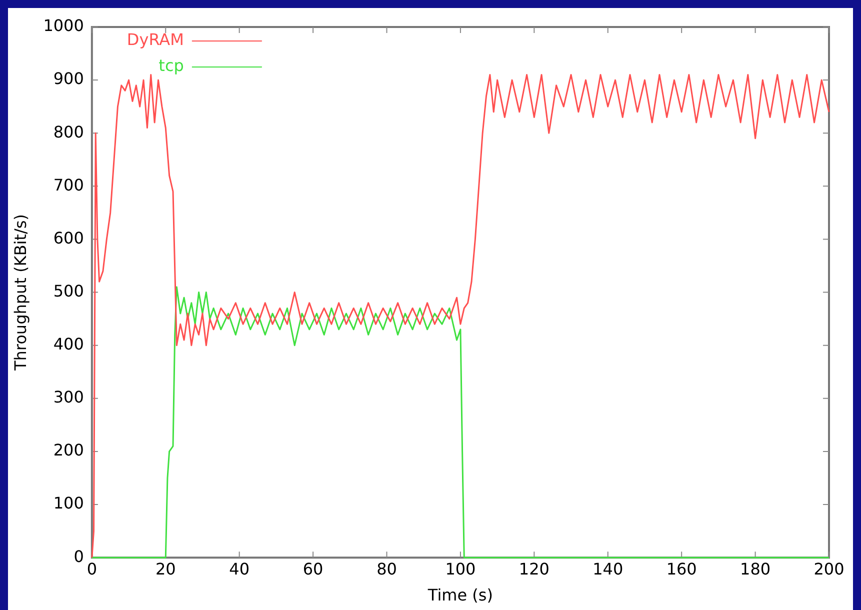  Describe the element at coordinates (68, 397) in the screenshot. I see `y-tick-label: 300` at that location.